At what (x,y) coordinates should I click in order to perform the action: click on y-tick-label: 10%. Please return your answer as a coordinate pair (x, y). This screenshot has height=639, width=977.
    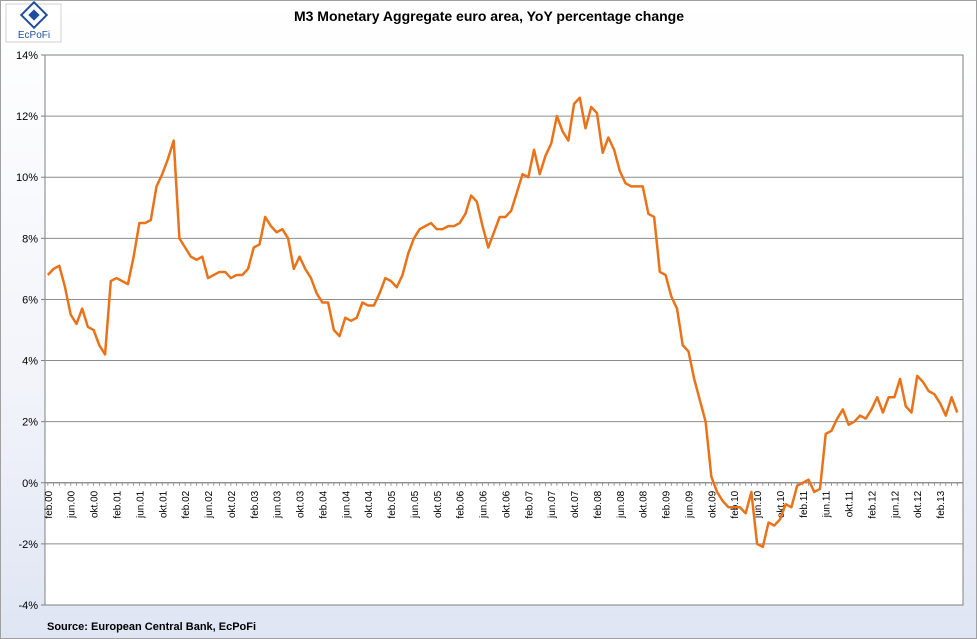
    Looking at the image, I should click on (27, 178).